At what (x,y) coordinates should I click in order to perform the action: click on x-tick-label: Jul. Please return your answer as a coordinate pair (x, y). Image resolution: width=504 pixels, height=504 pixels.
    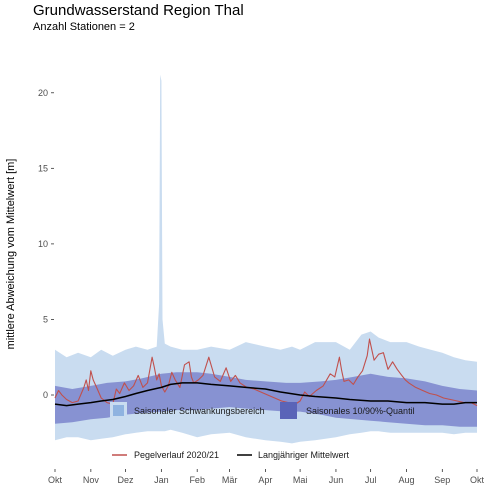
    Looking at the image, I should click on (371, 480).